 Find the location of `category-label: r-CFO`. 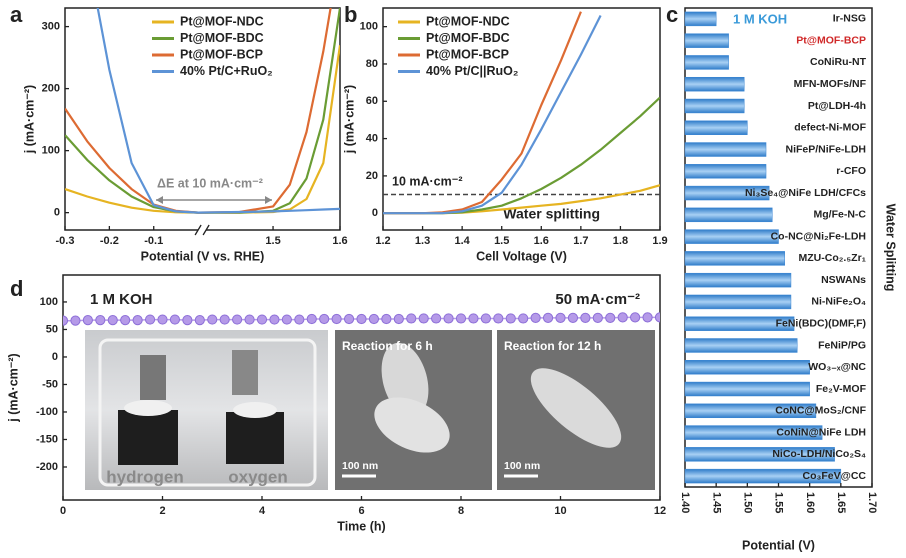

category-label: r-CFO is located at coordinates (851, 171).